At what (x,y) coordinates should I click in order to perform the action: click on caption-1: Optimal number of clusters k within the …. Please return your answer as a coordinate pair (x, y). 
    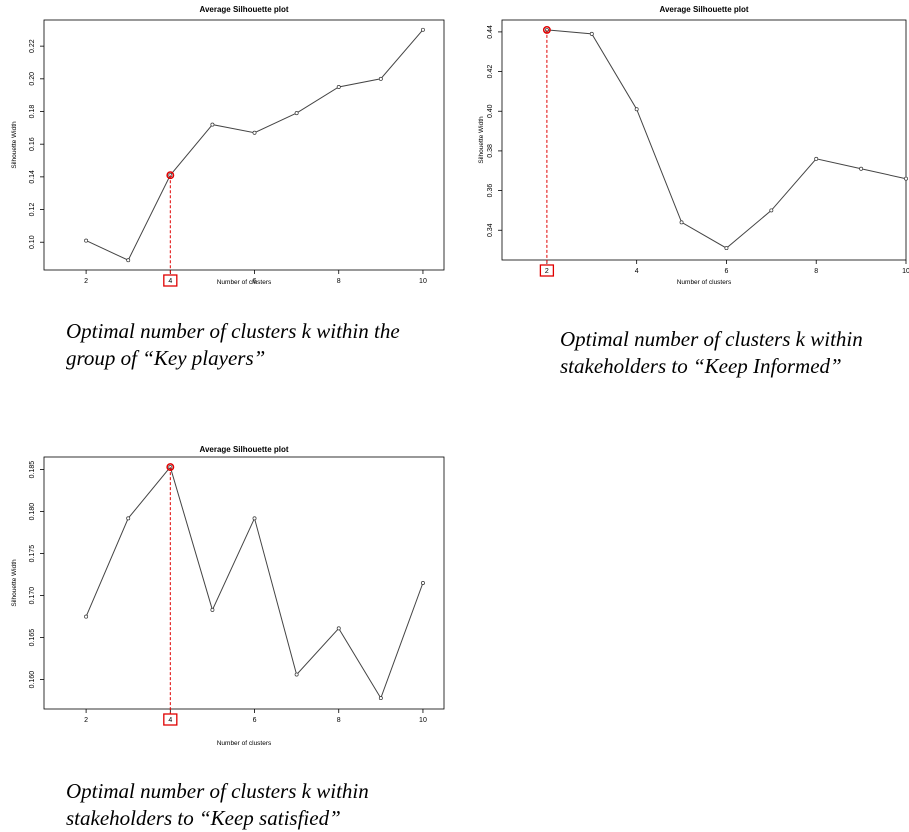
    Looking at the image, I should click on (233, 344).